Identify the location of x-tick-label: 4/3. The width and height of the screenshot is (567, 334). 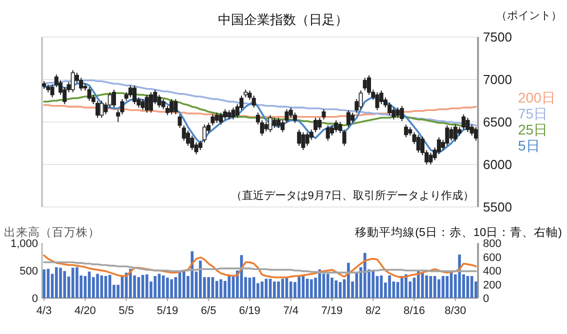
(44, 311).